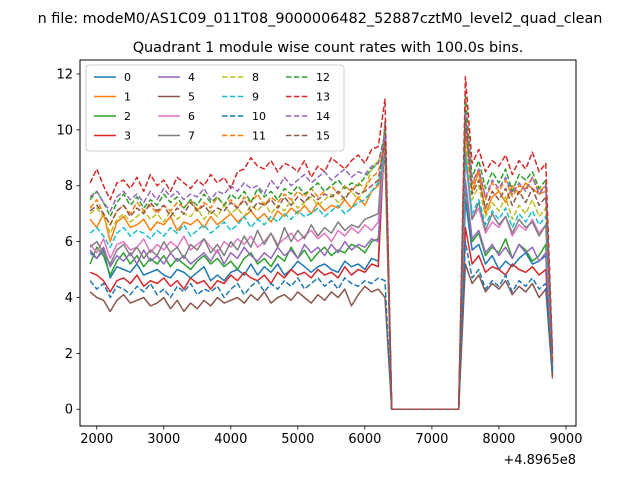 The image size is (640, 480). What do you see at coordinates (191, 97) in the screenshot?
I see `legend-label-5: 5` at bounding box center [191, 97].